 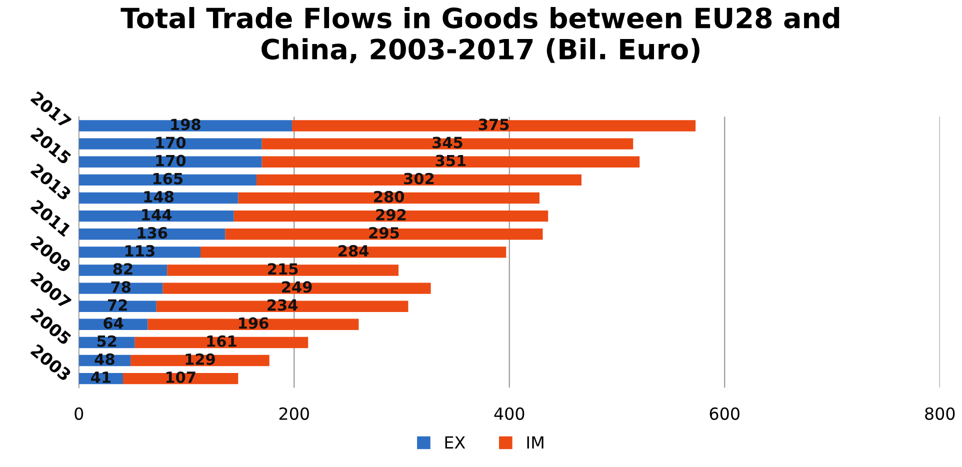 I want to click on data-label: 48, so click(x=104, y=359).